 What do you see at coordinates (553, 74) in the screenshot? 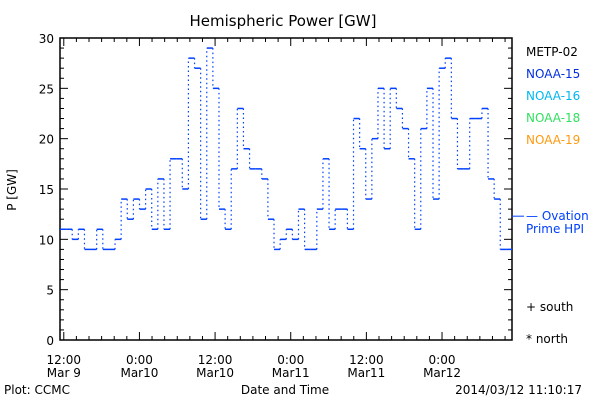
I see `legend-entry: NOAA-15` at bounding box center [553, 74].